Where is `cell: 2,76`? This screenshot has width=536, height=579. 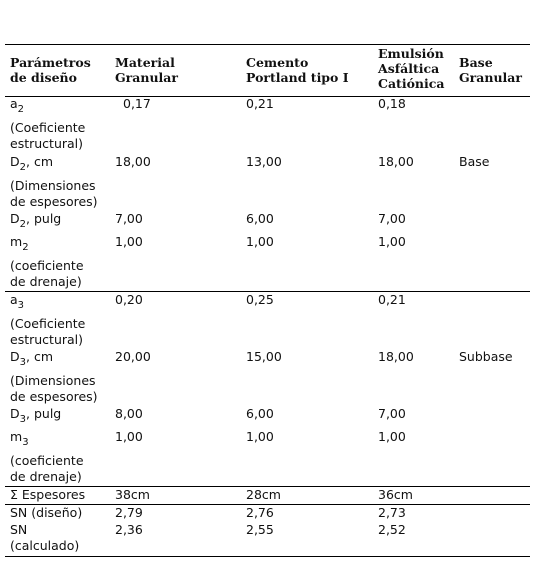 cell: 2,76 is located at coordinates (260, 512).